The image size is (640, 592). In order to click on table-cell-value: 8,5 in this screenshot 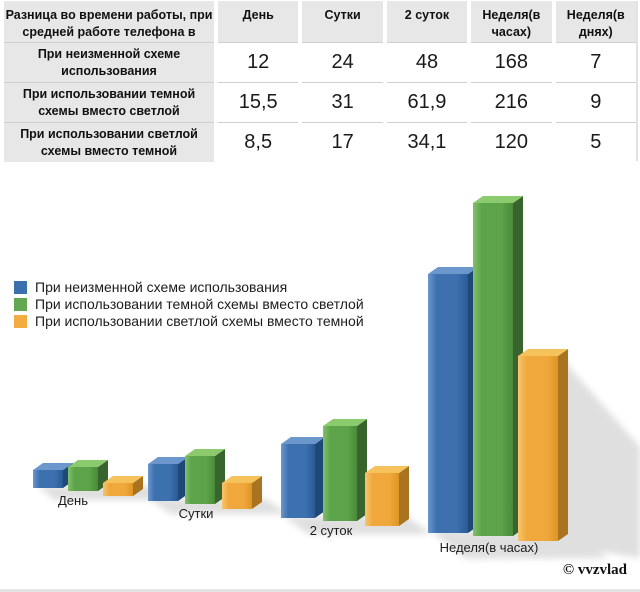, I will do `click(258, 142)`.